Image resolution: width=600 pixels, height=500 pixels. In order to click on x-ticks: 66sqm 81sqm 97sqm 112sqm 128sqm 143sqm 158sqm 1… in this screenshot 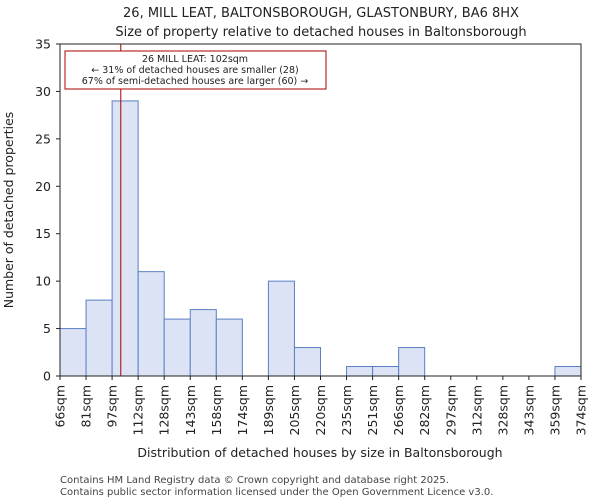, I will do `click(321, 405)`.